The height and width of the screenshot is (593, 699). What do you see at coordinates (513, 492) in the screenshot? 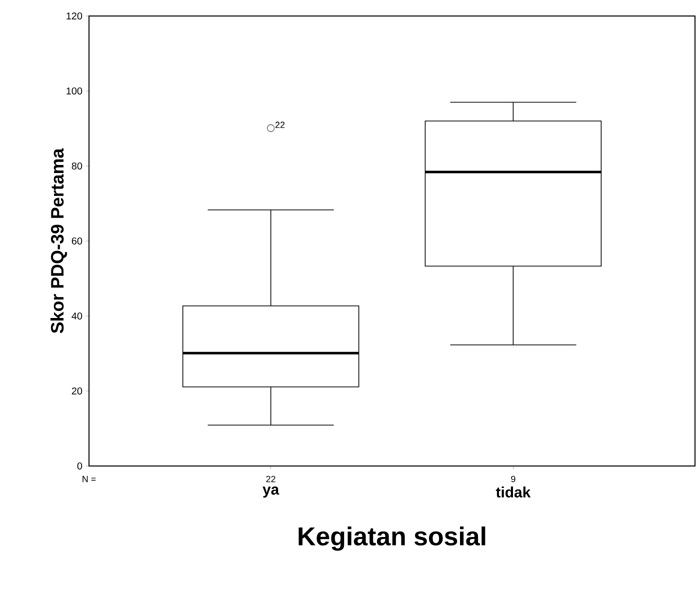
I see `x-tick-label: tidak` at bounding box center [513, 492].